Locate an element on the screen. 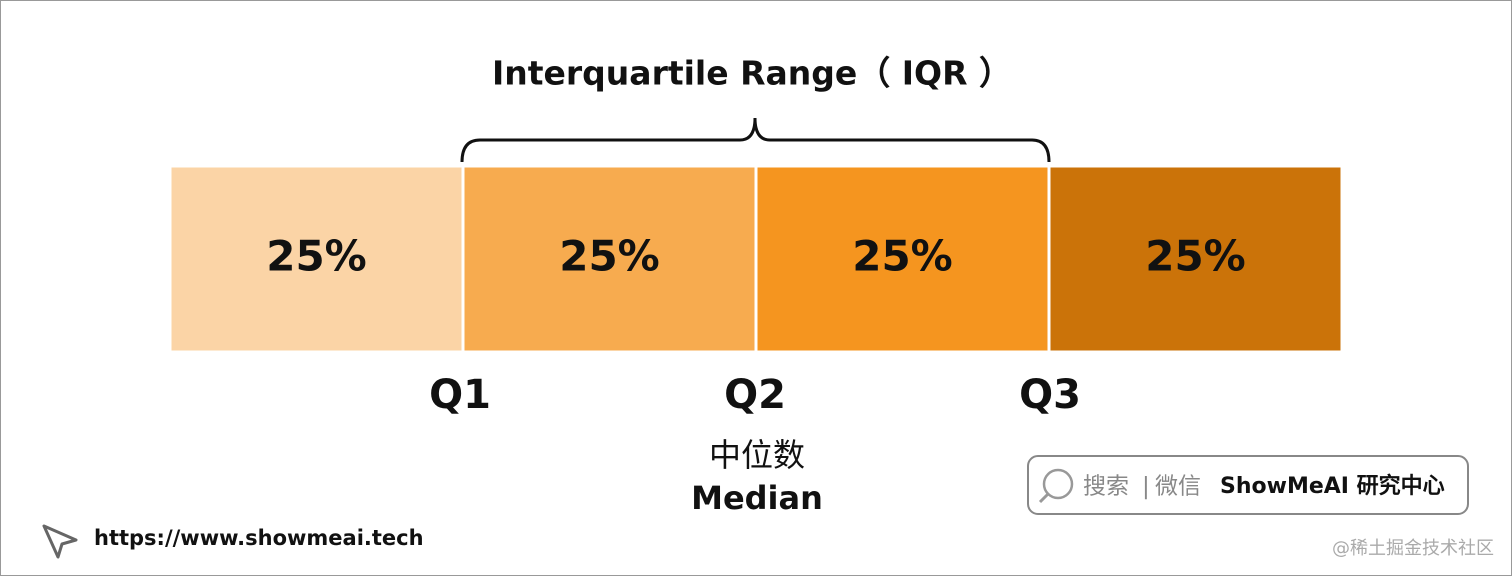 This screenshot has width=1512, height=576. median-english: Median is located at coordinates (757, 498).